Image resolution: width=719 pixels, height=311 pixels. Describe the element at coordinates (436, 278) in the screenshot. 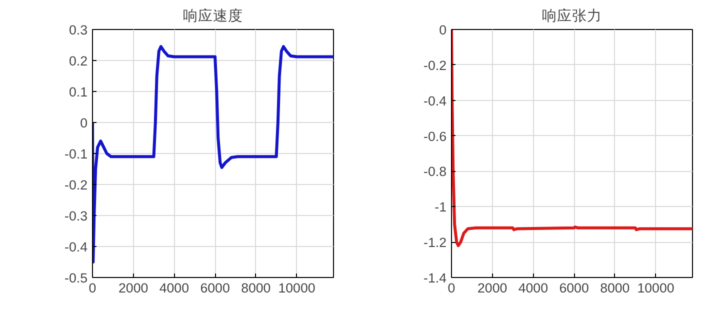

I see `y-tick-label: -1.4` at that location.